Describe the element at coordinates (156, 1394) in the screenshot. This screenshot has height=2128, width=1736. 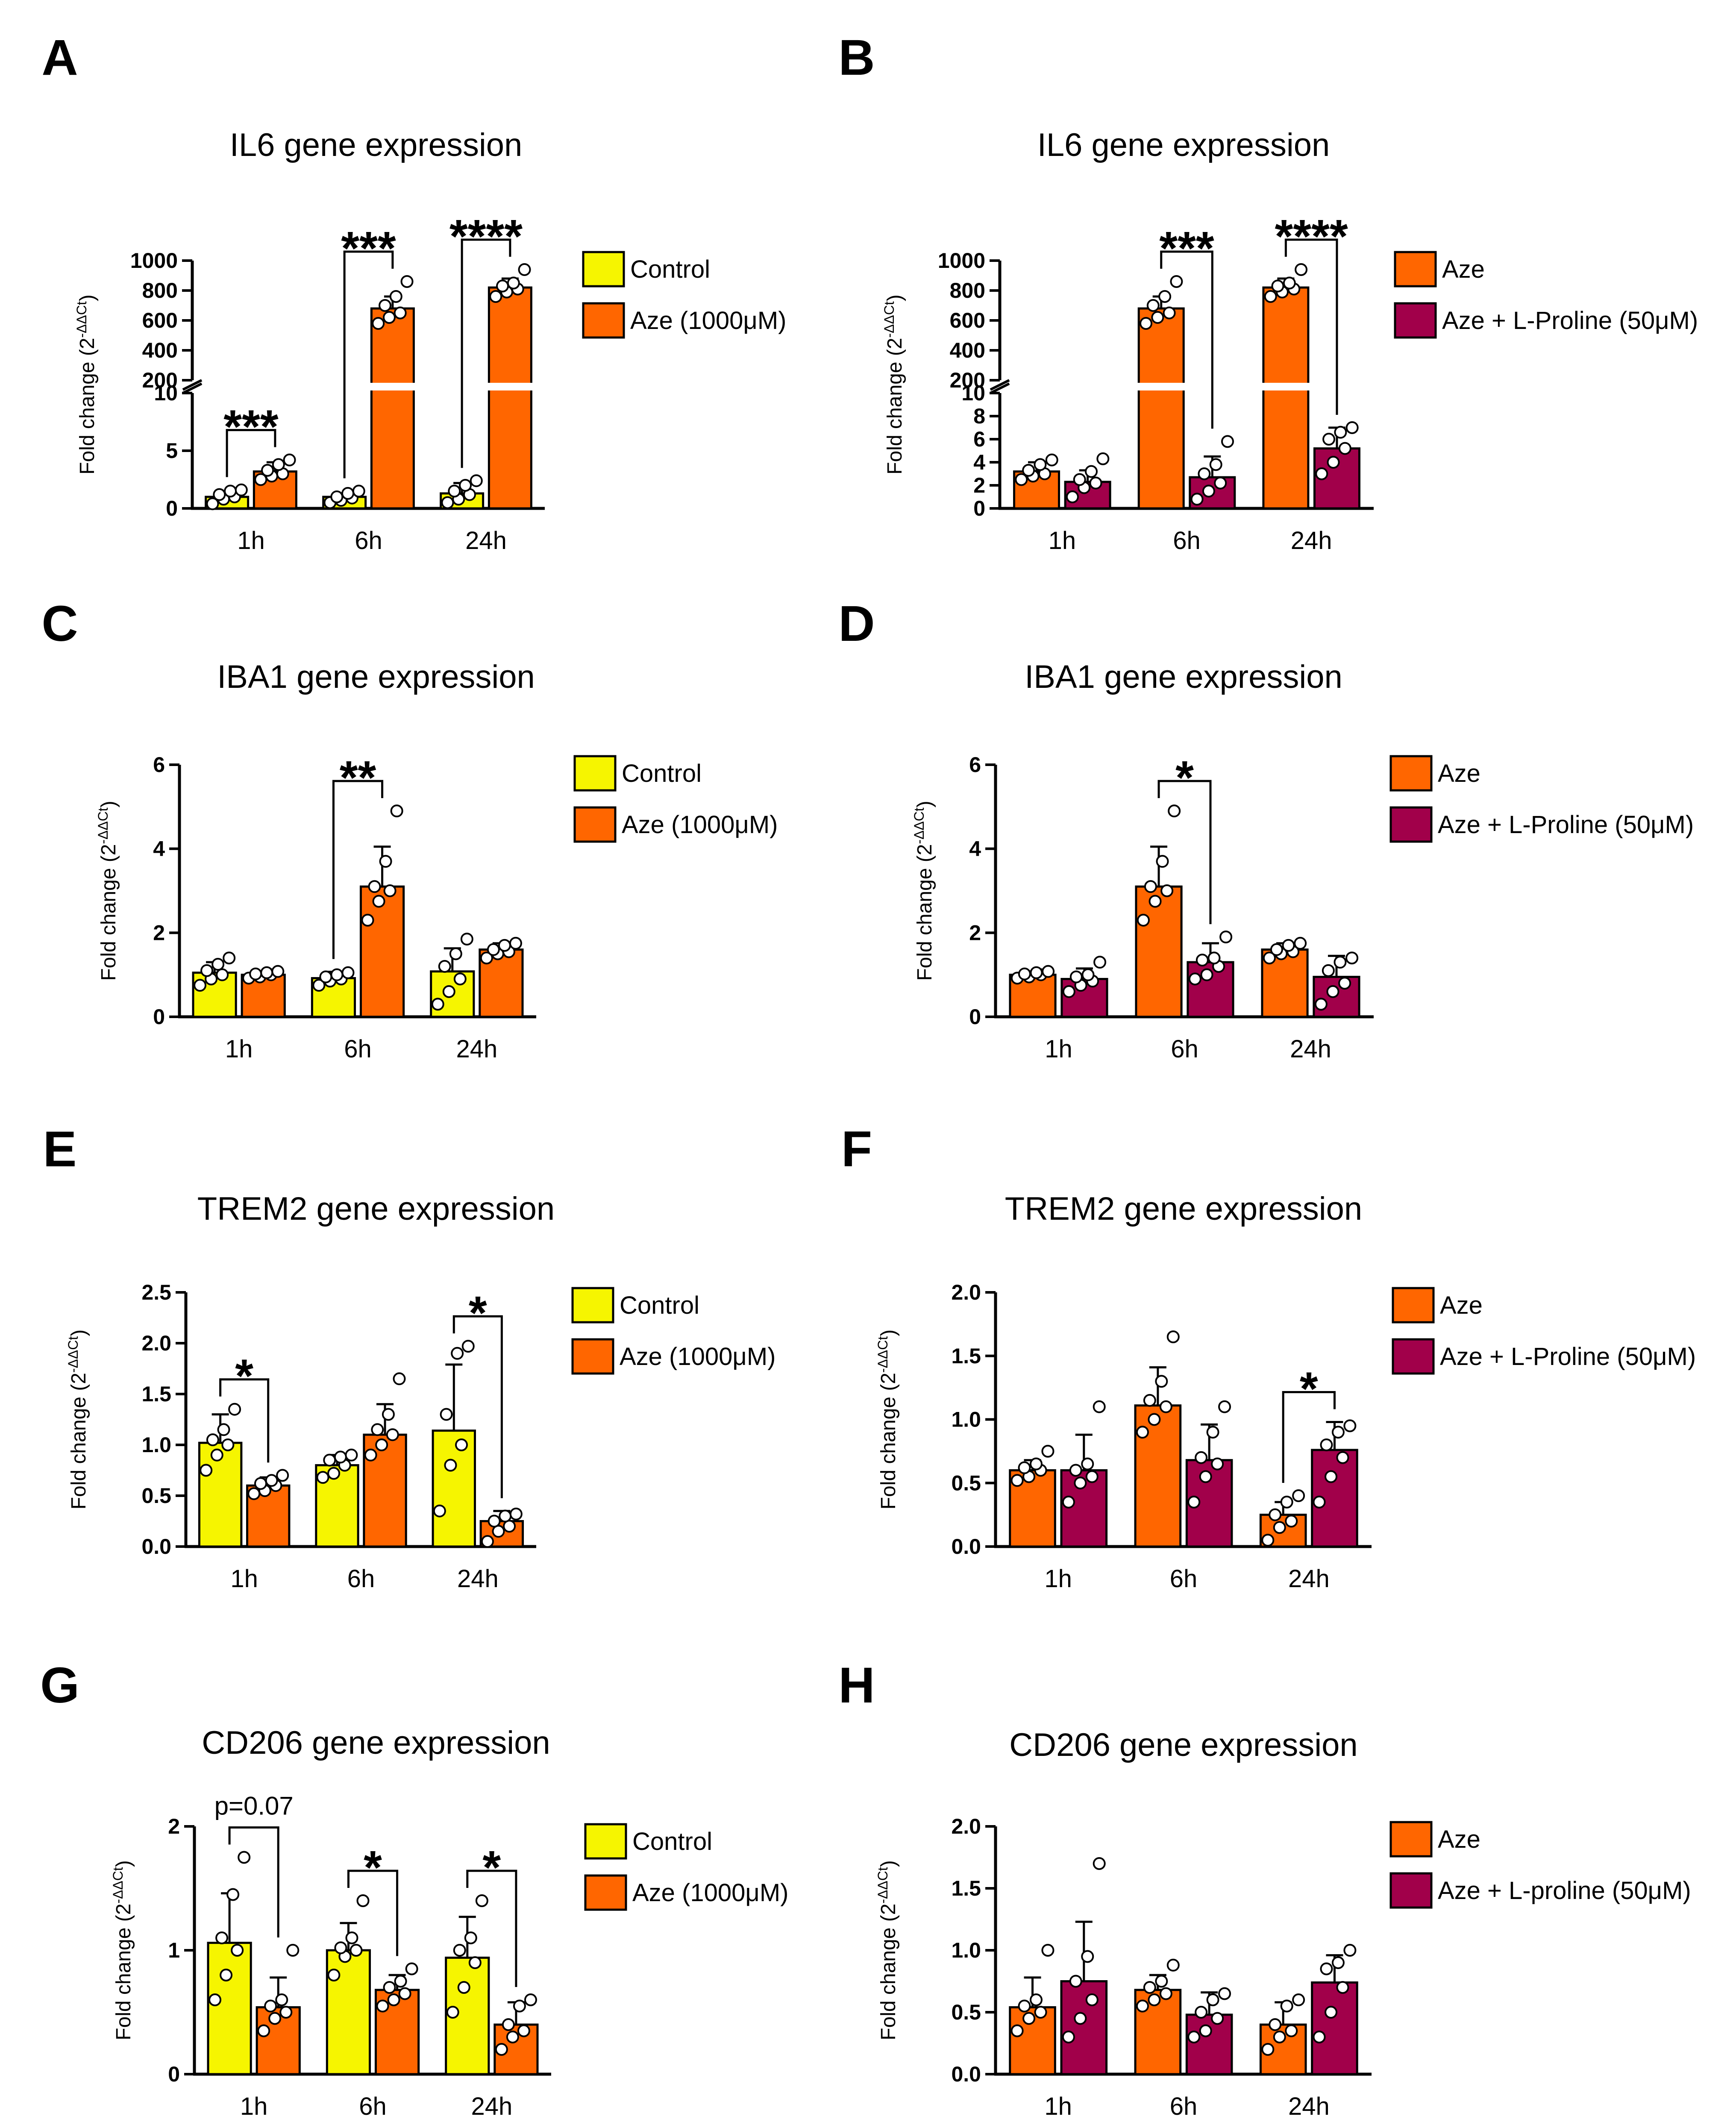
I see `y-tick-label: 1.5` at that location.